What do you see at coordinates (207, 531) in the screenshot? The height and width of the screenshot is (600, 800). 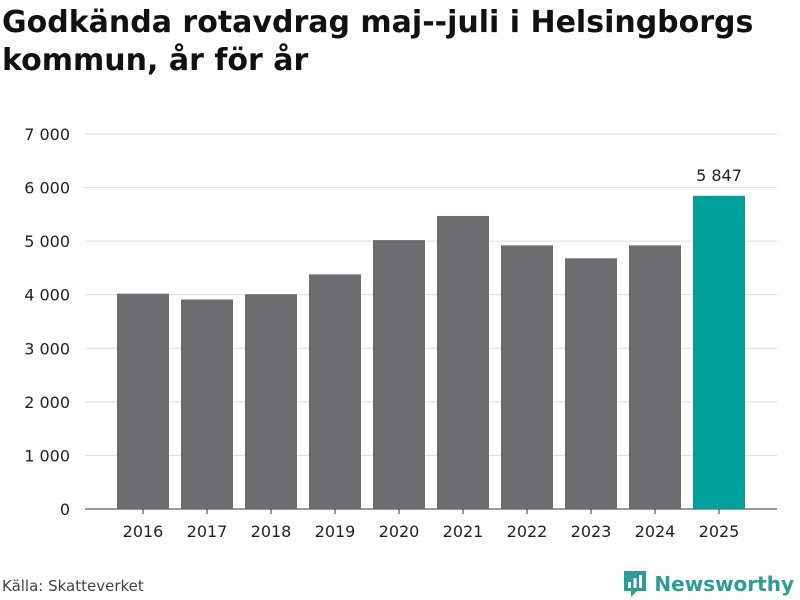 I see `x-tick-label: 2017` at bounding box center [207, 531].